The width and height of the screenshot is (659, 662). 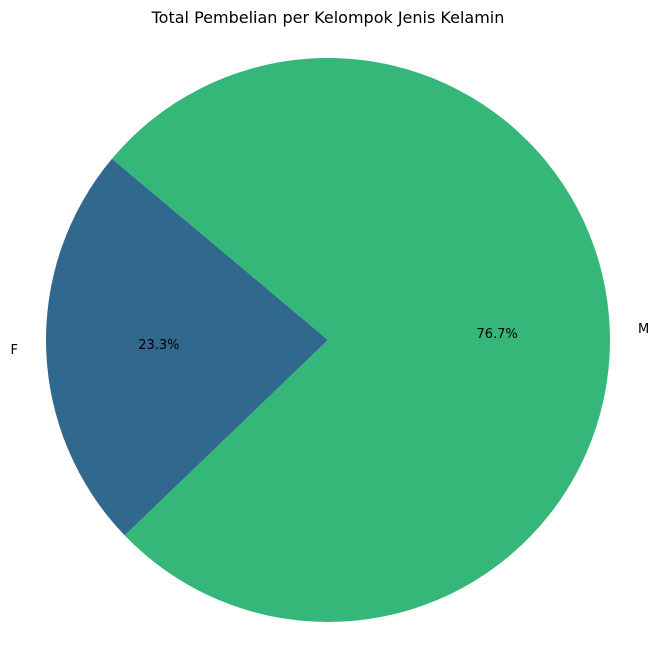 What do you see at coordinates (158, 345) in the screenshot?
I see `pie-percent-label-f: 23.3%` at bounding box center [158, 345].